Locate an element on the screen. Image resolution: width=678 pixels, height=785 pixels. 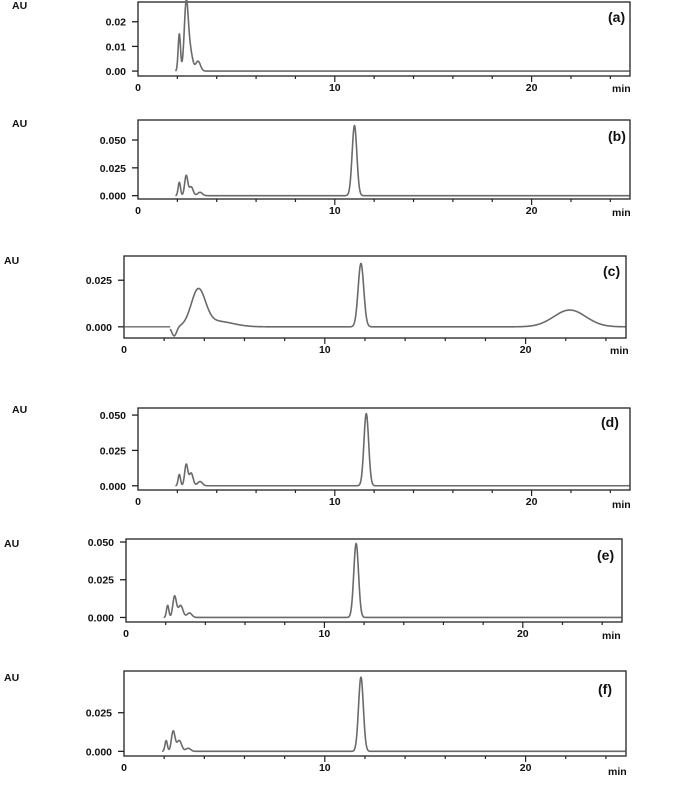
y-tick-label: 0.02 is located at coordinates (116, 23).